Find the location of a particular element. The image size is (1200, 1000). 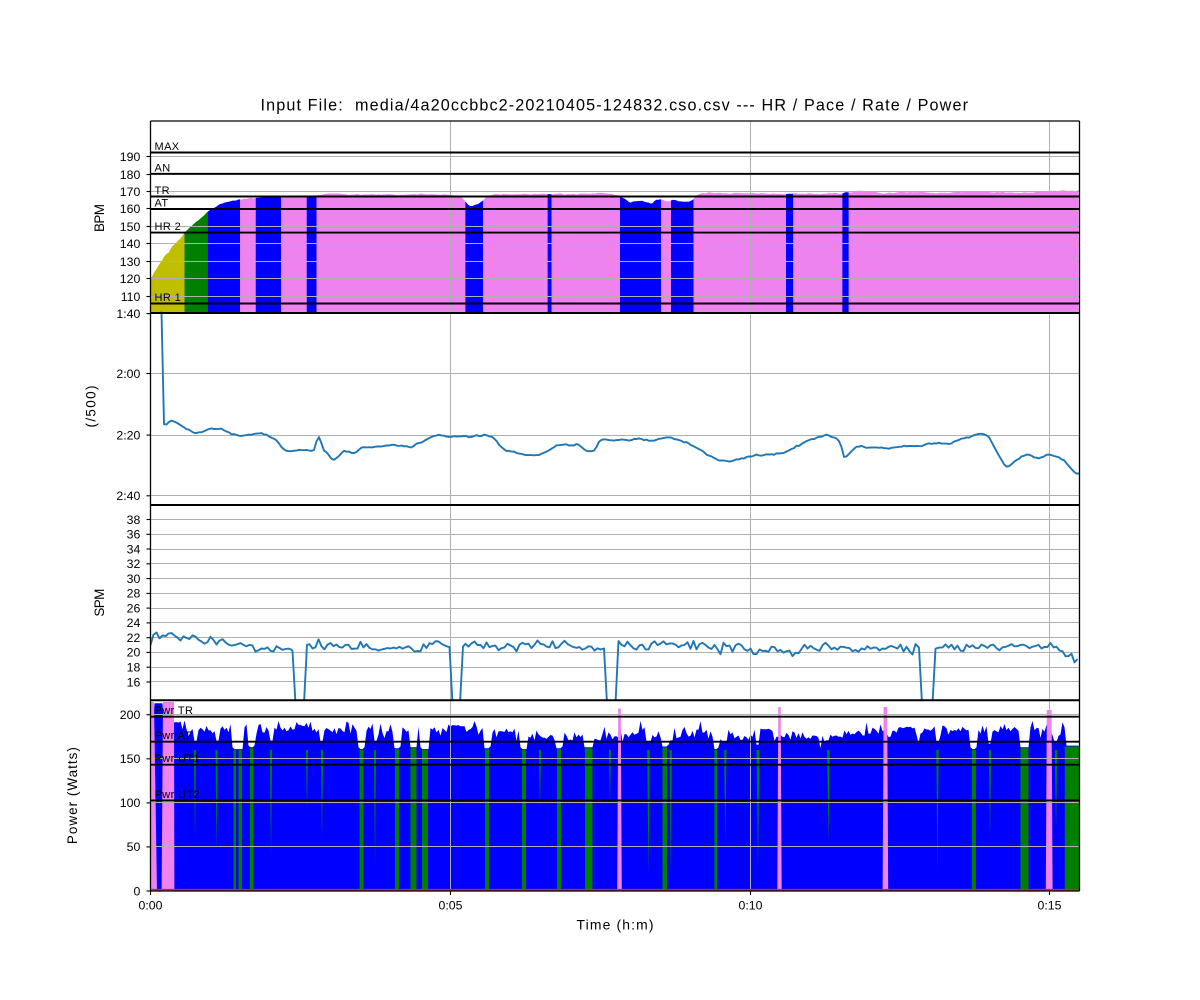

svg-text: 200 is located at coordinates (130, 715).